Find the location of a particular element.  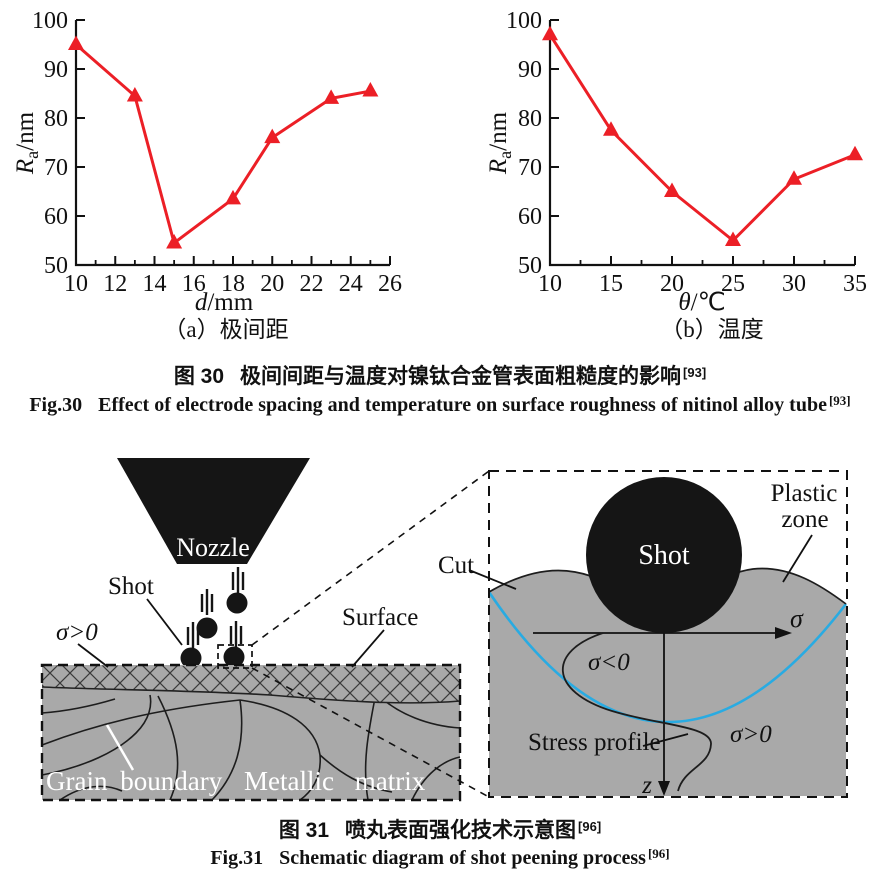

stress-profile-curve is located at coordinates (636, 712).